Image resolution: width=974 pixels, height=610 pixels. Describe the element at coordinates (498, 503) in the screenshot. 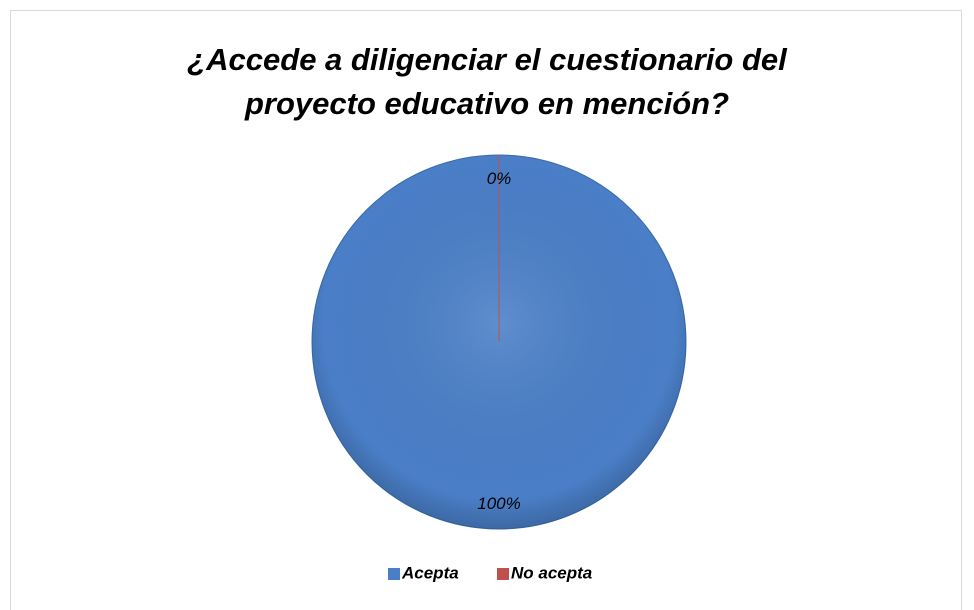

I see `data-label: 100%` at that location.